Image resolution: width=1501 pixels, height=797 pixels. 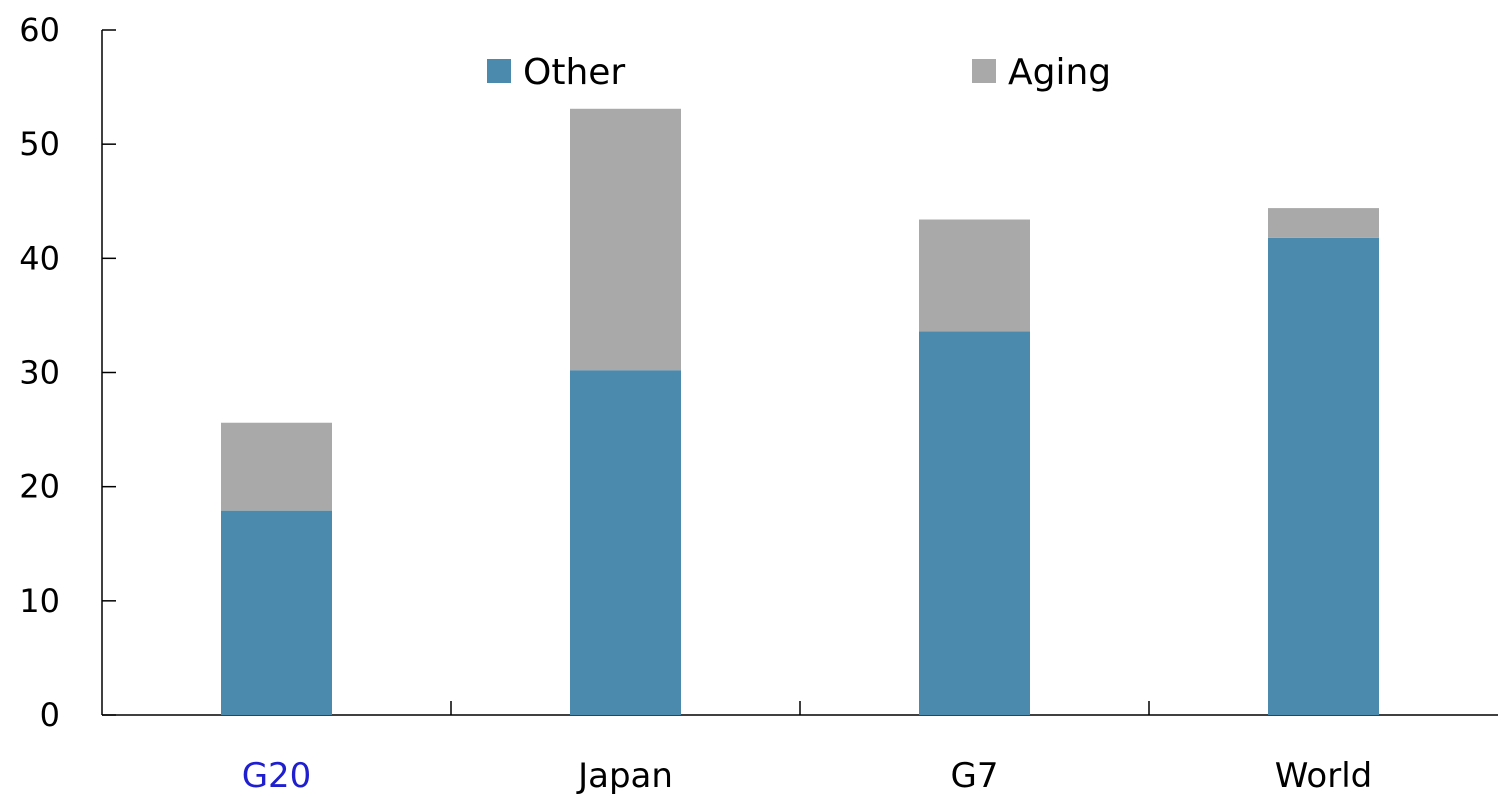 I want to click on x-category-label: Japan, so click(x=624, y=776).